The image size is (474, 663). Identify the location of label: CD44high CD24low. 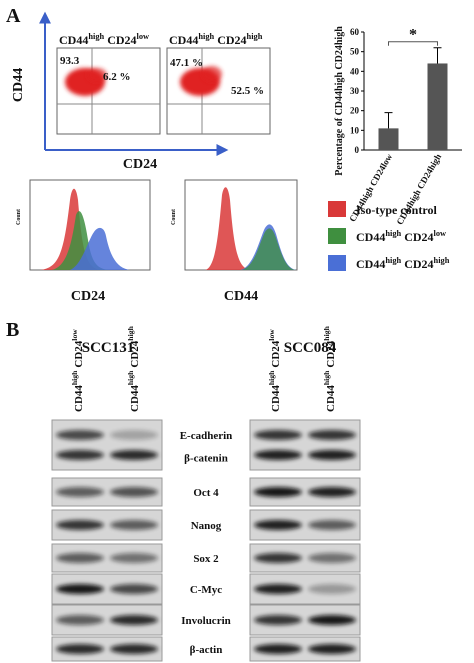
(274, 370).